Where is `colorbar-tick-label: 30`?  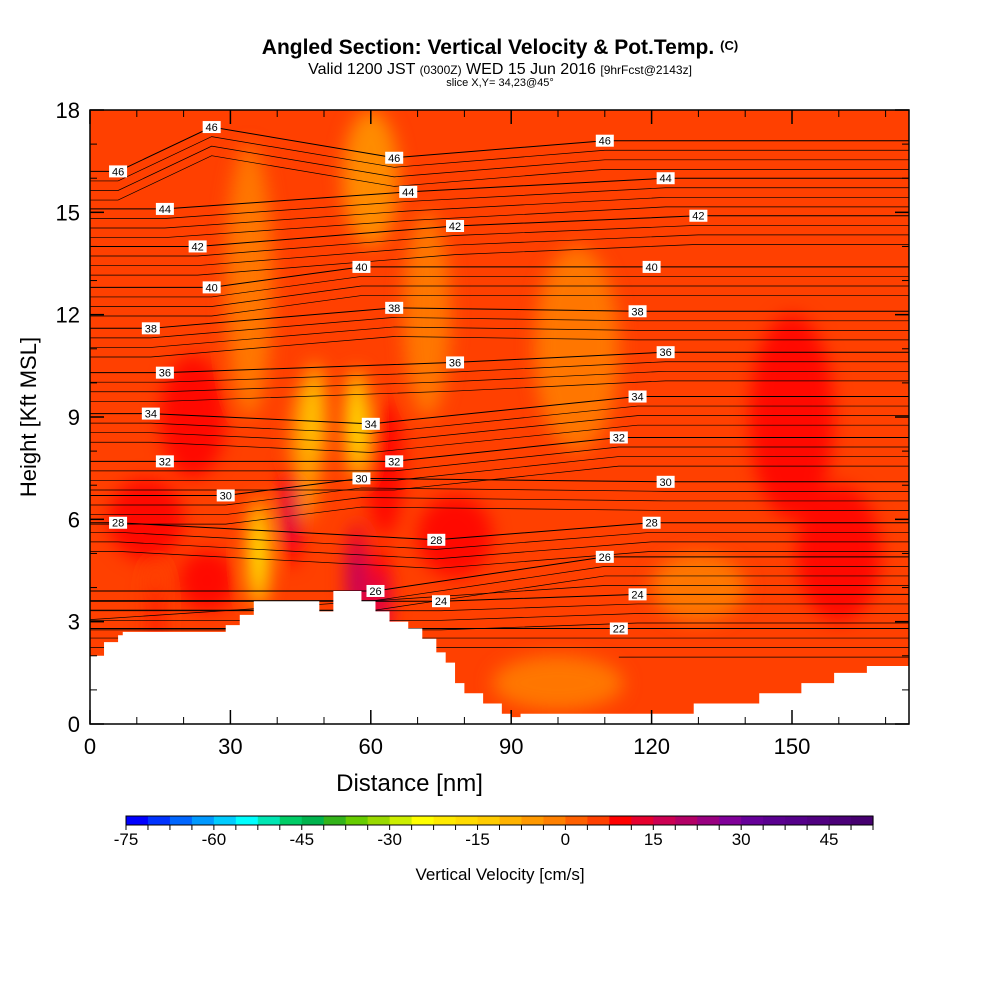
colorbar-tick-label: 30 is located at coordinates (741, 839).